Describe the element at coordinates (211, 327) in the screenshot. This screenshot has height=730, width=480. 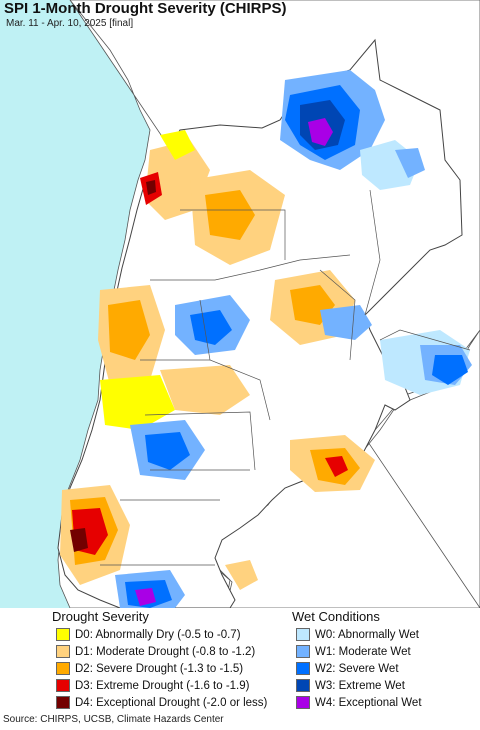
I see `w2-patch-central` at that location.